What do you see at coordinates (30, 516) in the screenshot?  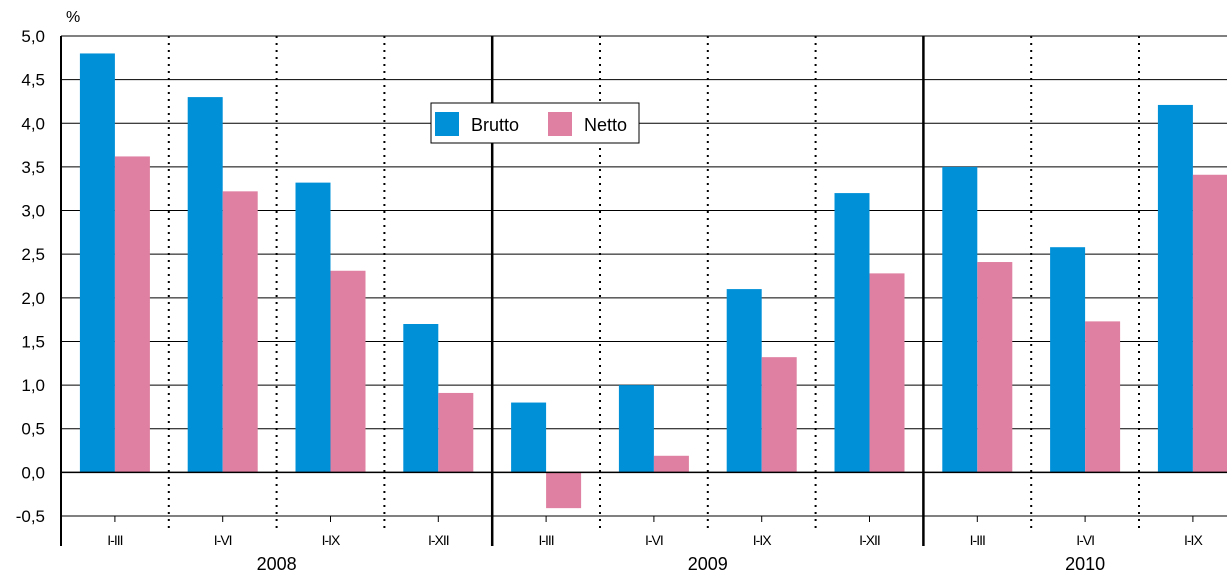 I see `y-tick-label: -0,5` at bounding box center [30, 516].